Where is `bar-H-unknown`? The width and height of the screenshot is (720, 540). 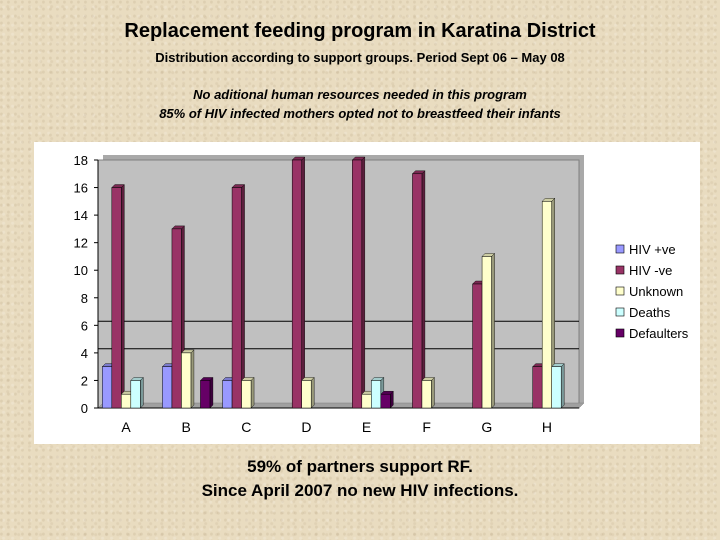
bar-H-unknown is located at coordinates (546, 305).